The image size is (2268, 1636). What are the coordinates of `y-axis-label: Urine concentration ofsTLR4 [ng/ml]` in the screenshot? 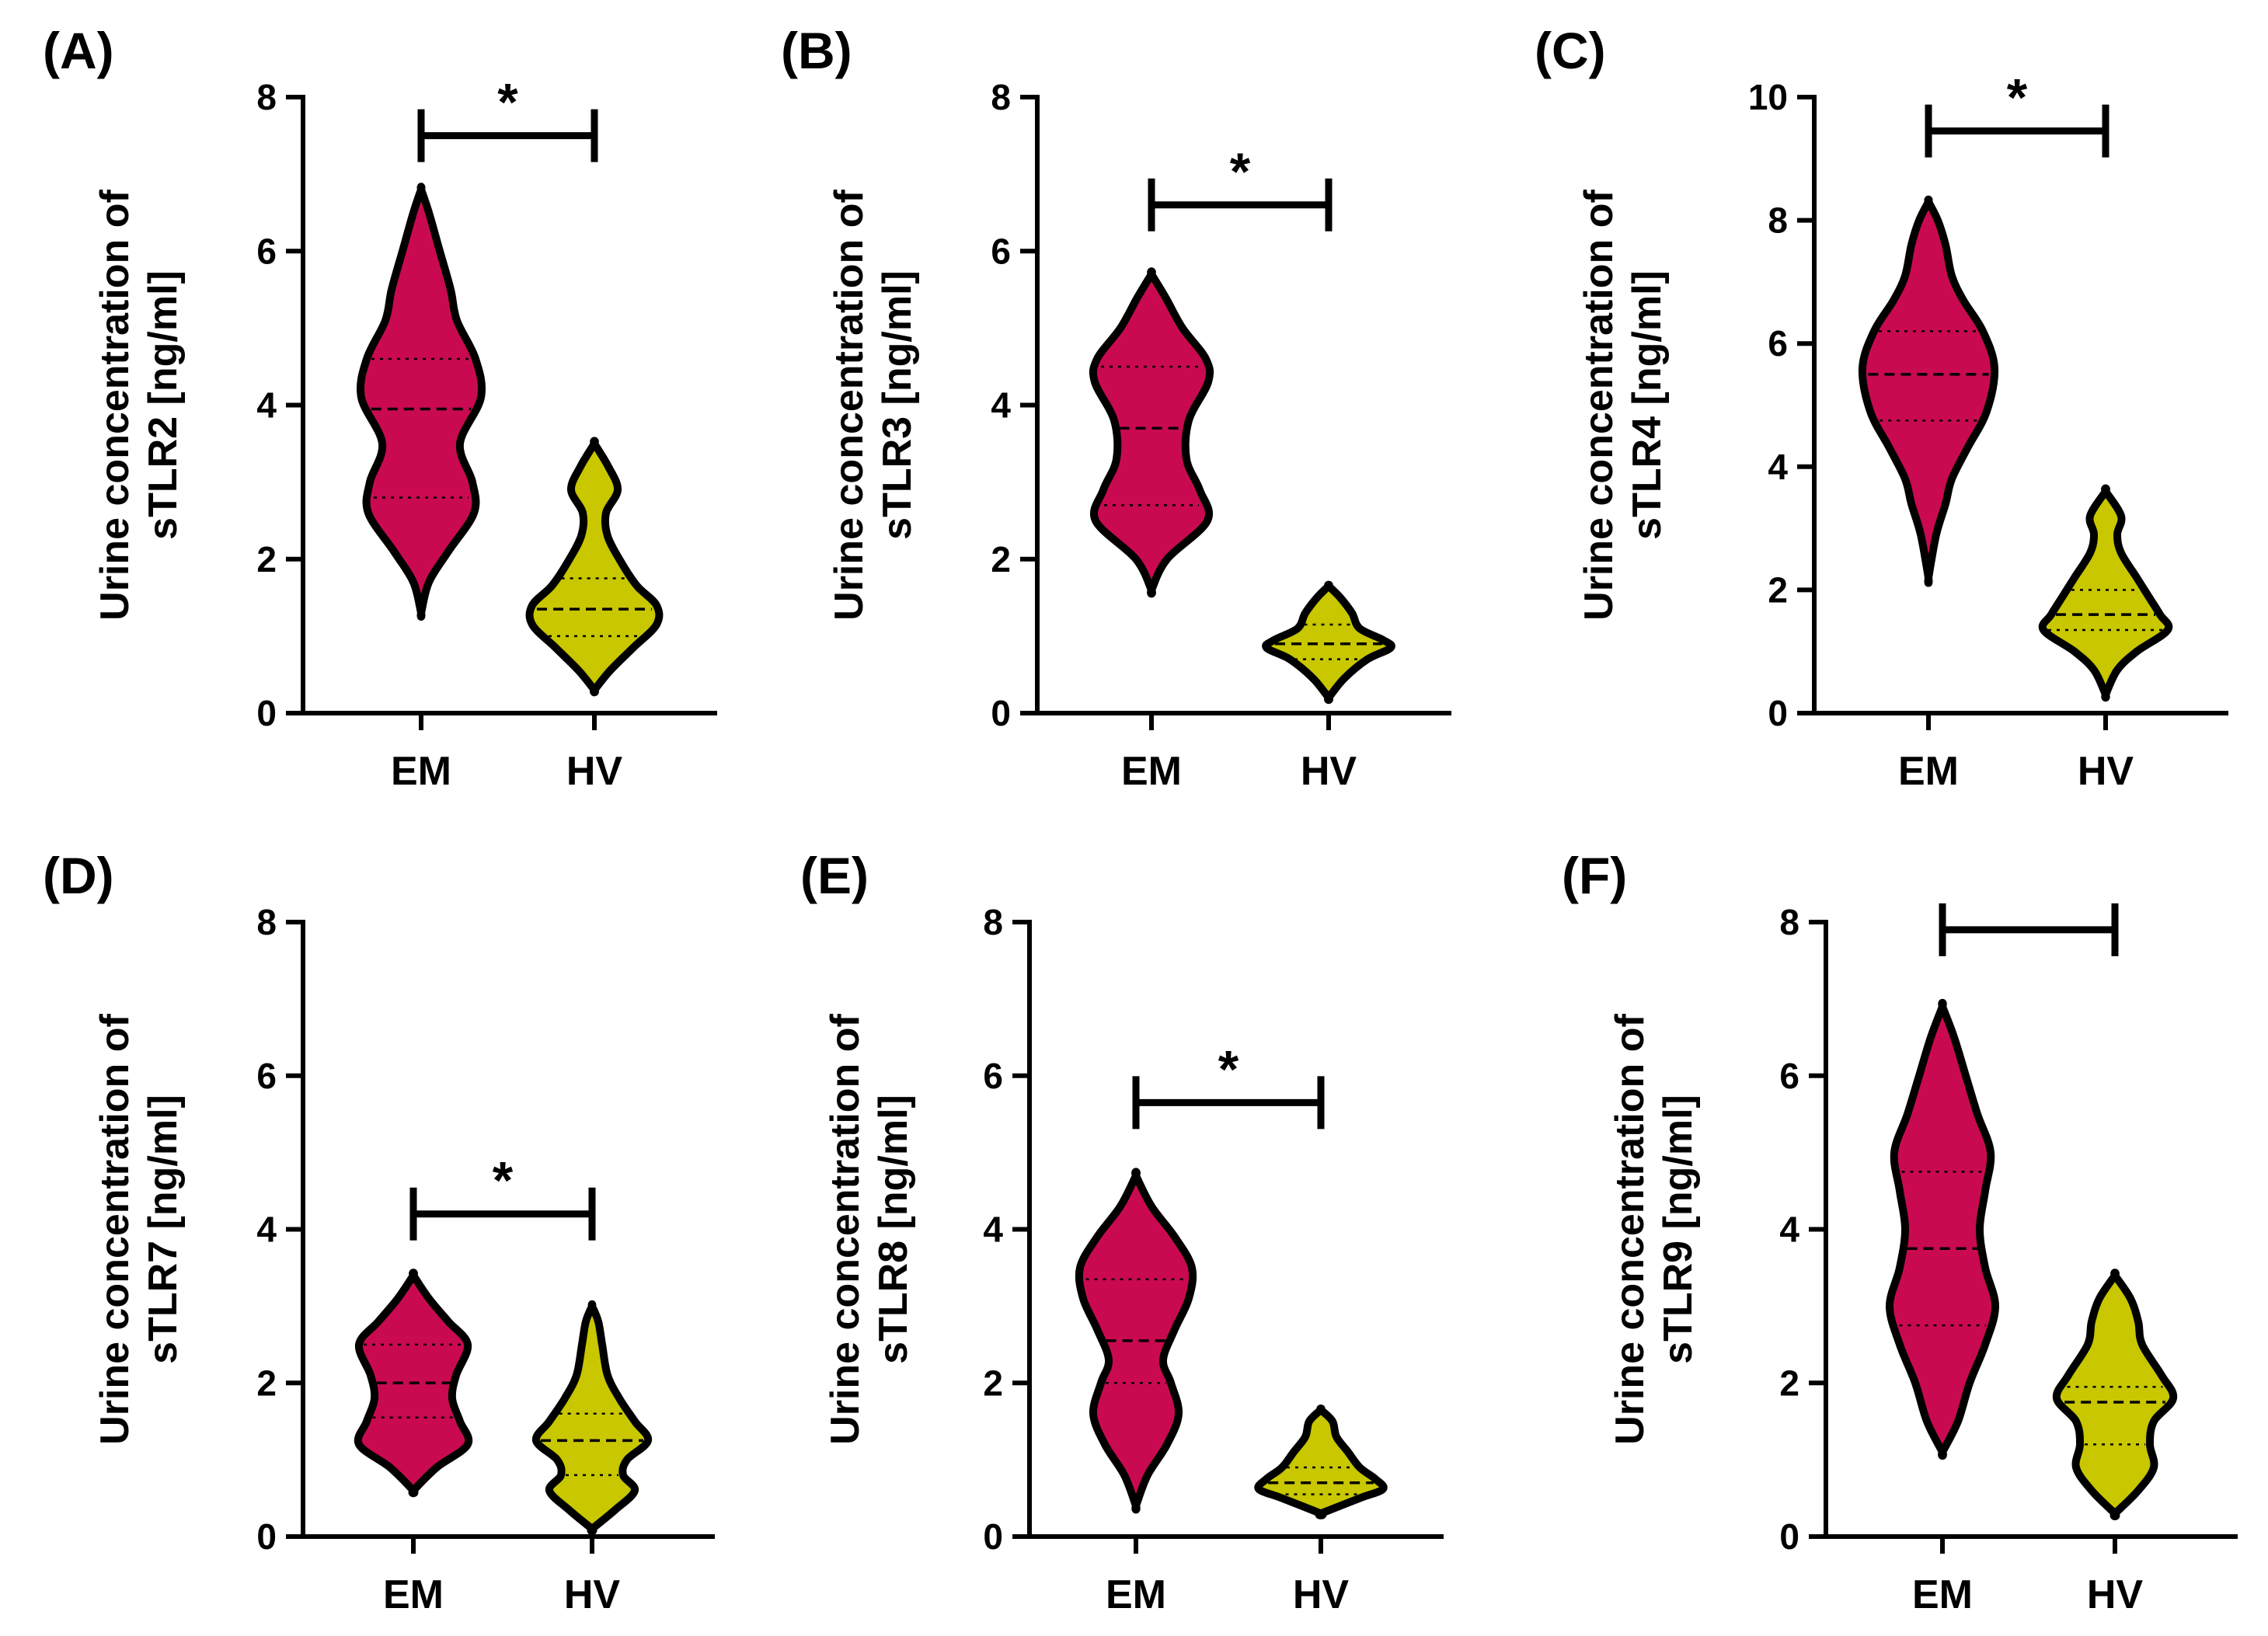 It's located at (1623, 404).